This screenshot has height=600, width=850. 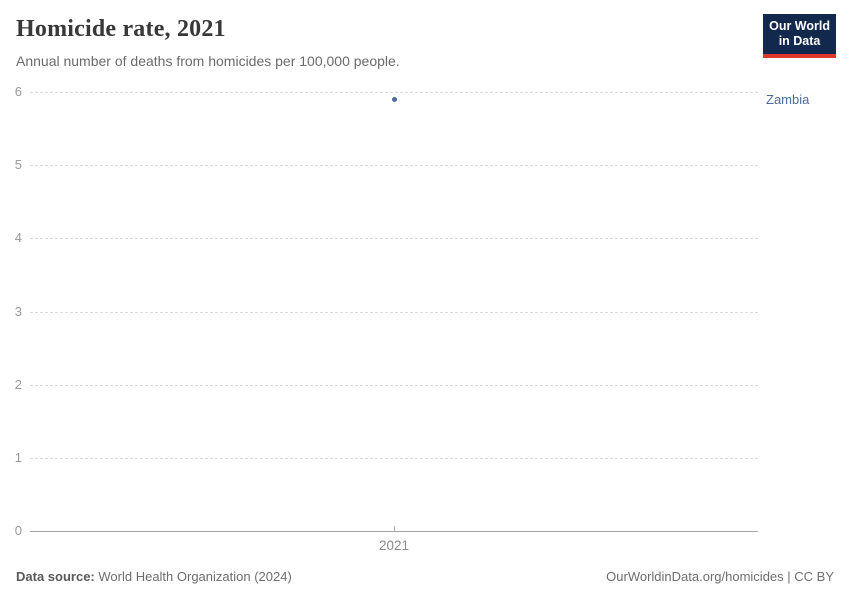 I want to click on x-axis-line, so click(x=394, y=531).